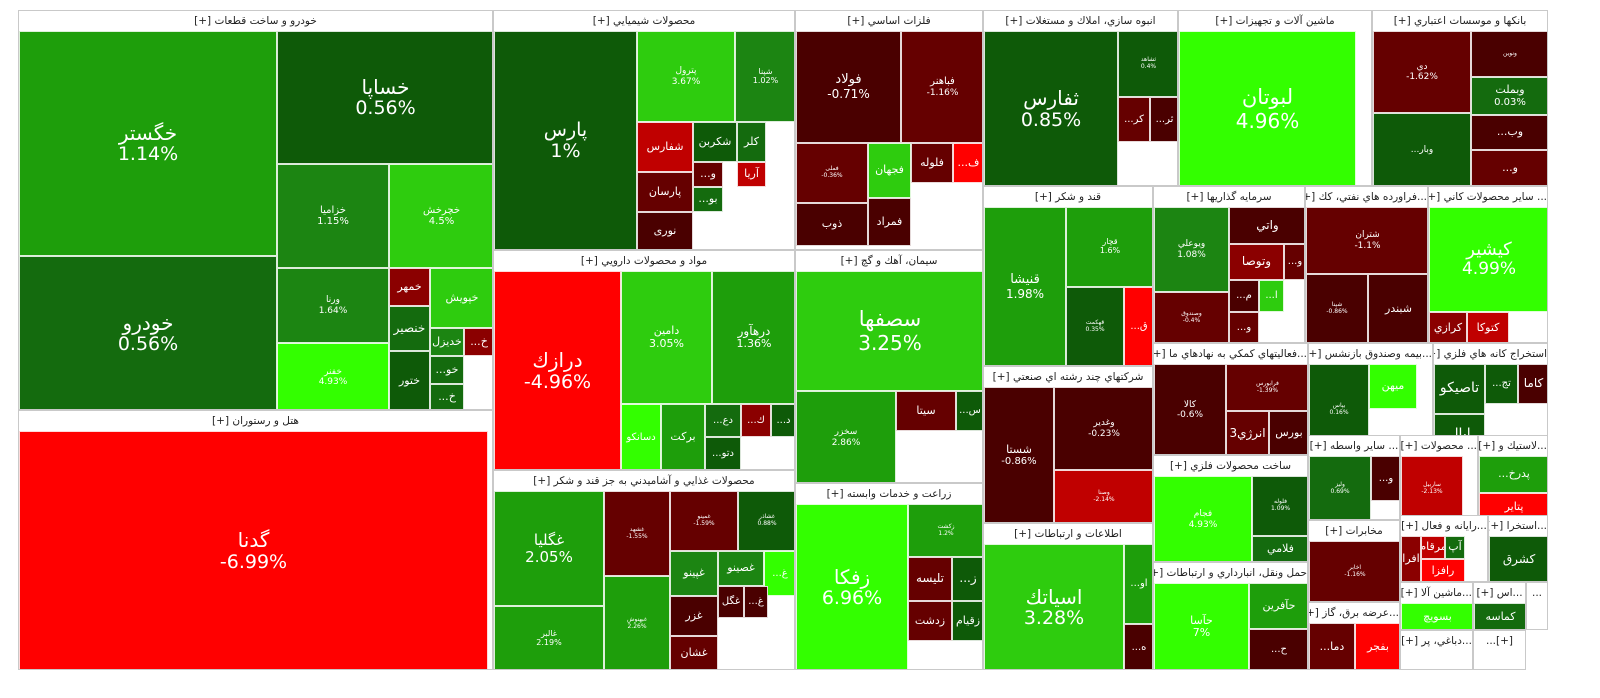 The width and height of the screenshot is (1600, 698). What do you see at coordinates (930, 621) in the screenshot?
I see `stock-tile: زدشت` at bounding box center [930, 621].